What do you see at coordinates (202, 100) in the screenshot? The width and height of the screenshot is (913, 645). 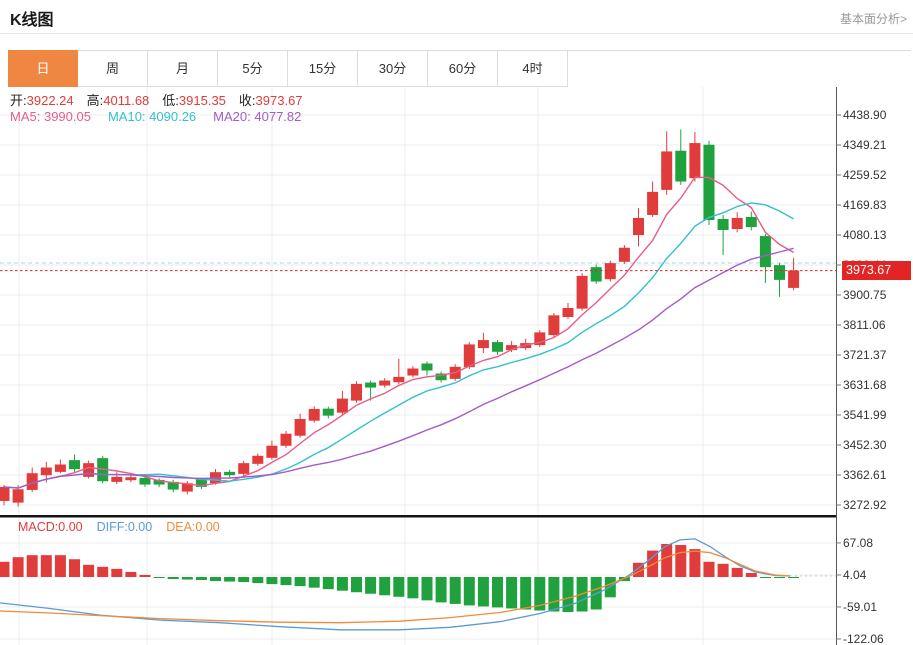 I see `ohlc-low-value: 3915.35` at bounding box center [202, 100].